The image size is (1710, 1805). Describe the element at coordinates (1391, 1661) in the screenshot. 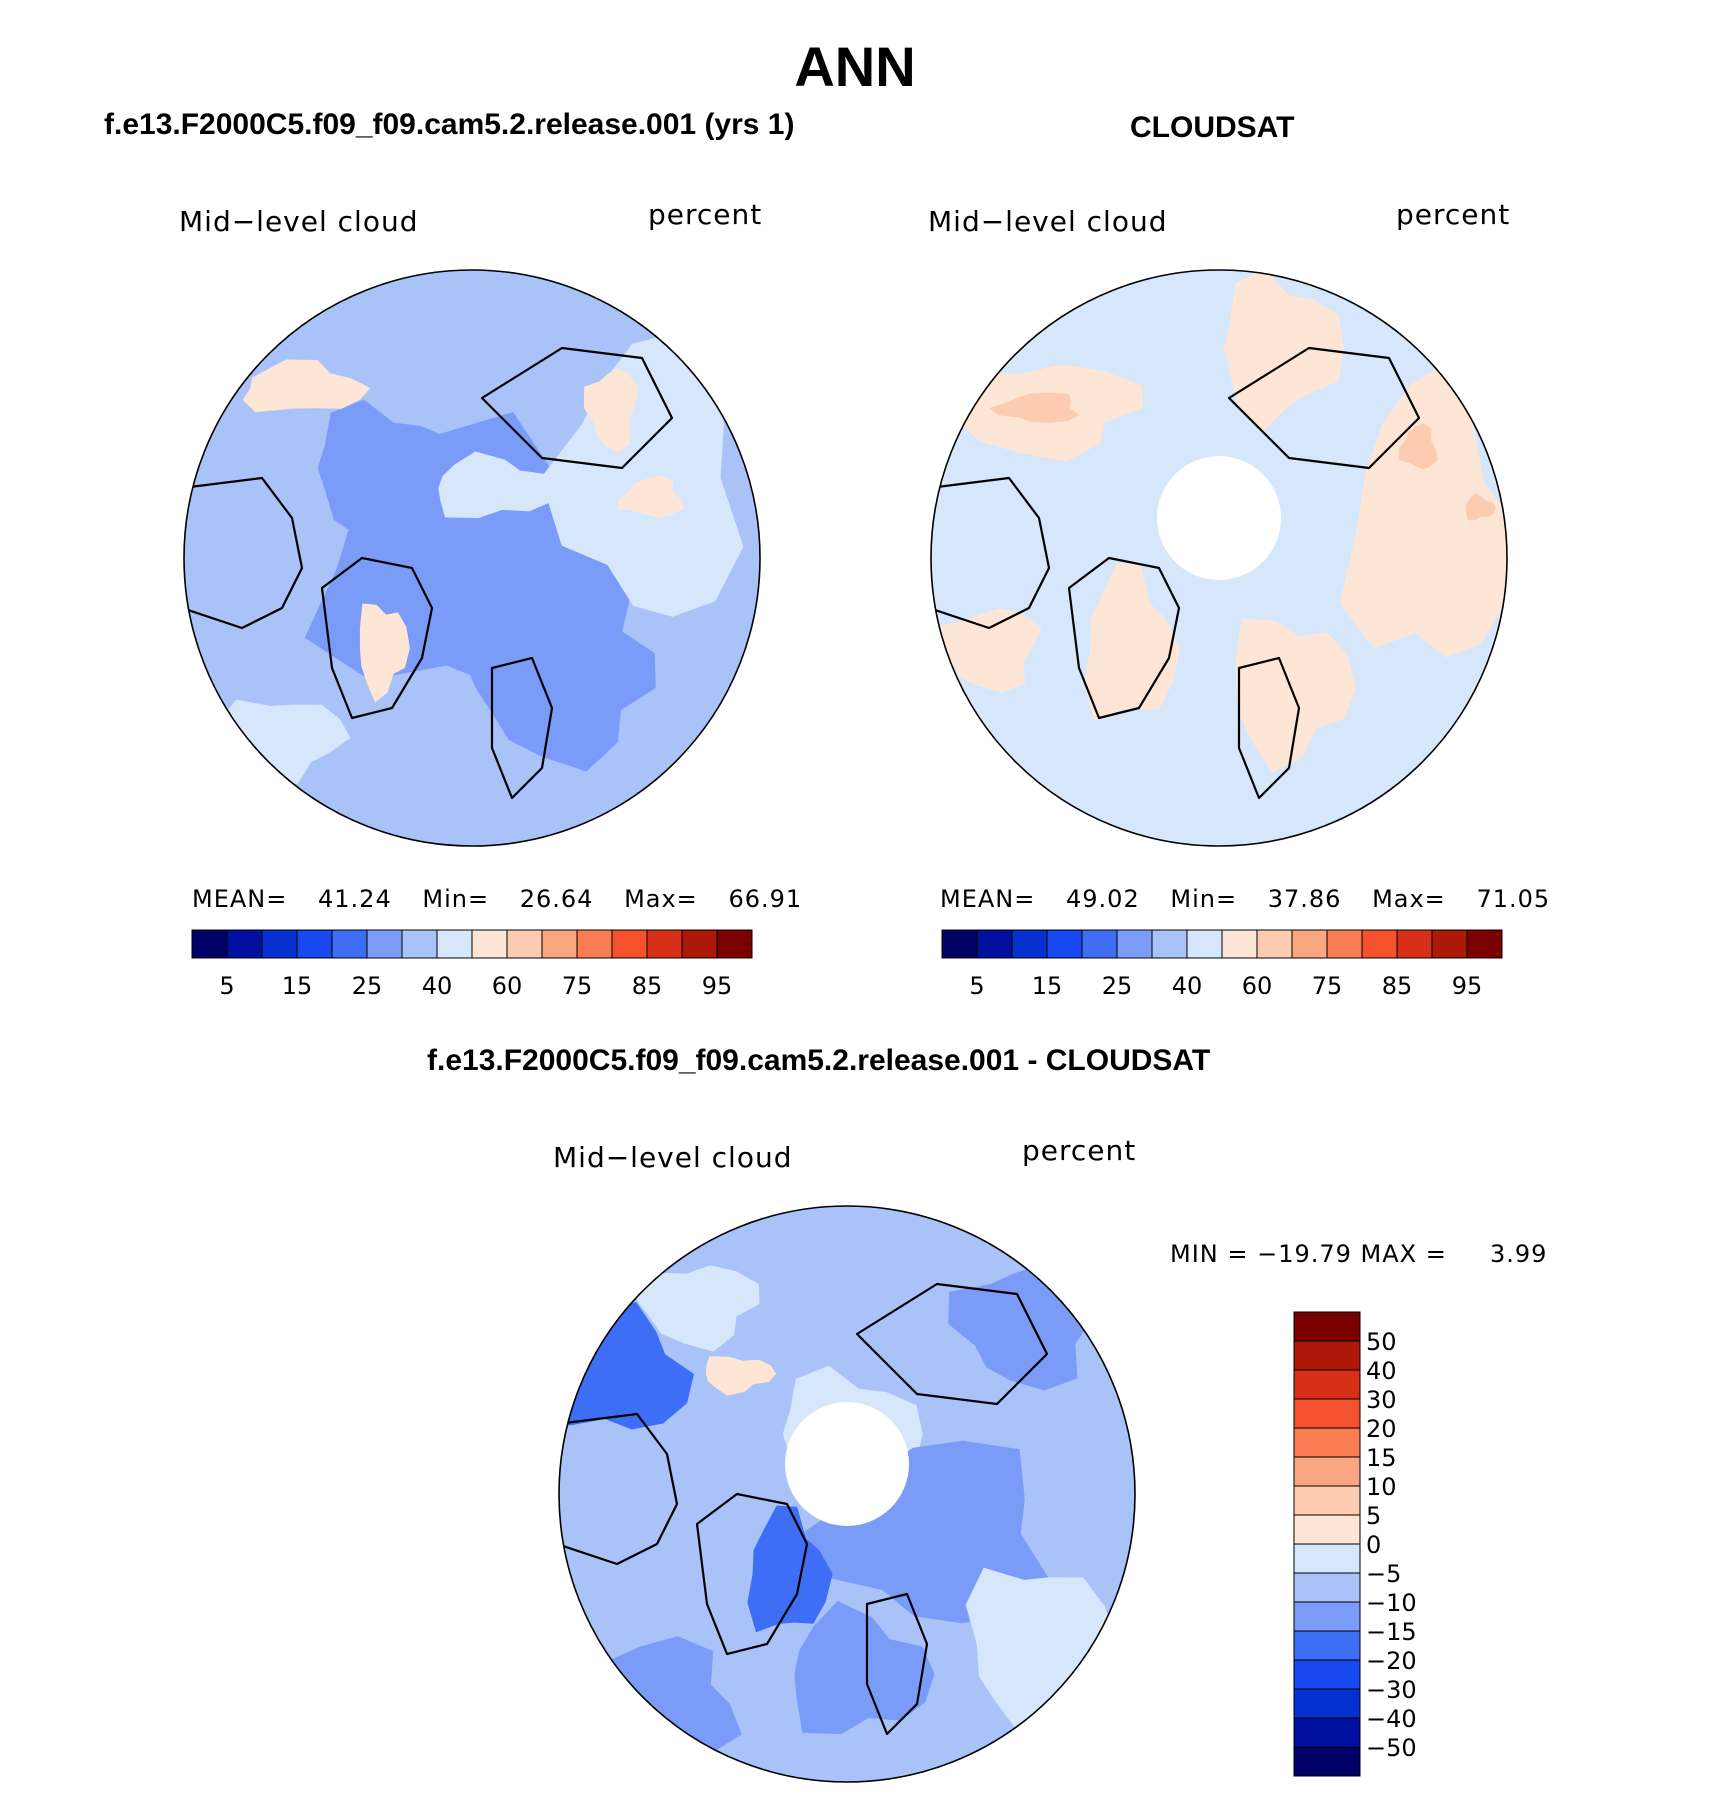

I see `colorbar-tick-label: −20` at that location.